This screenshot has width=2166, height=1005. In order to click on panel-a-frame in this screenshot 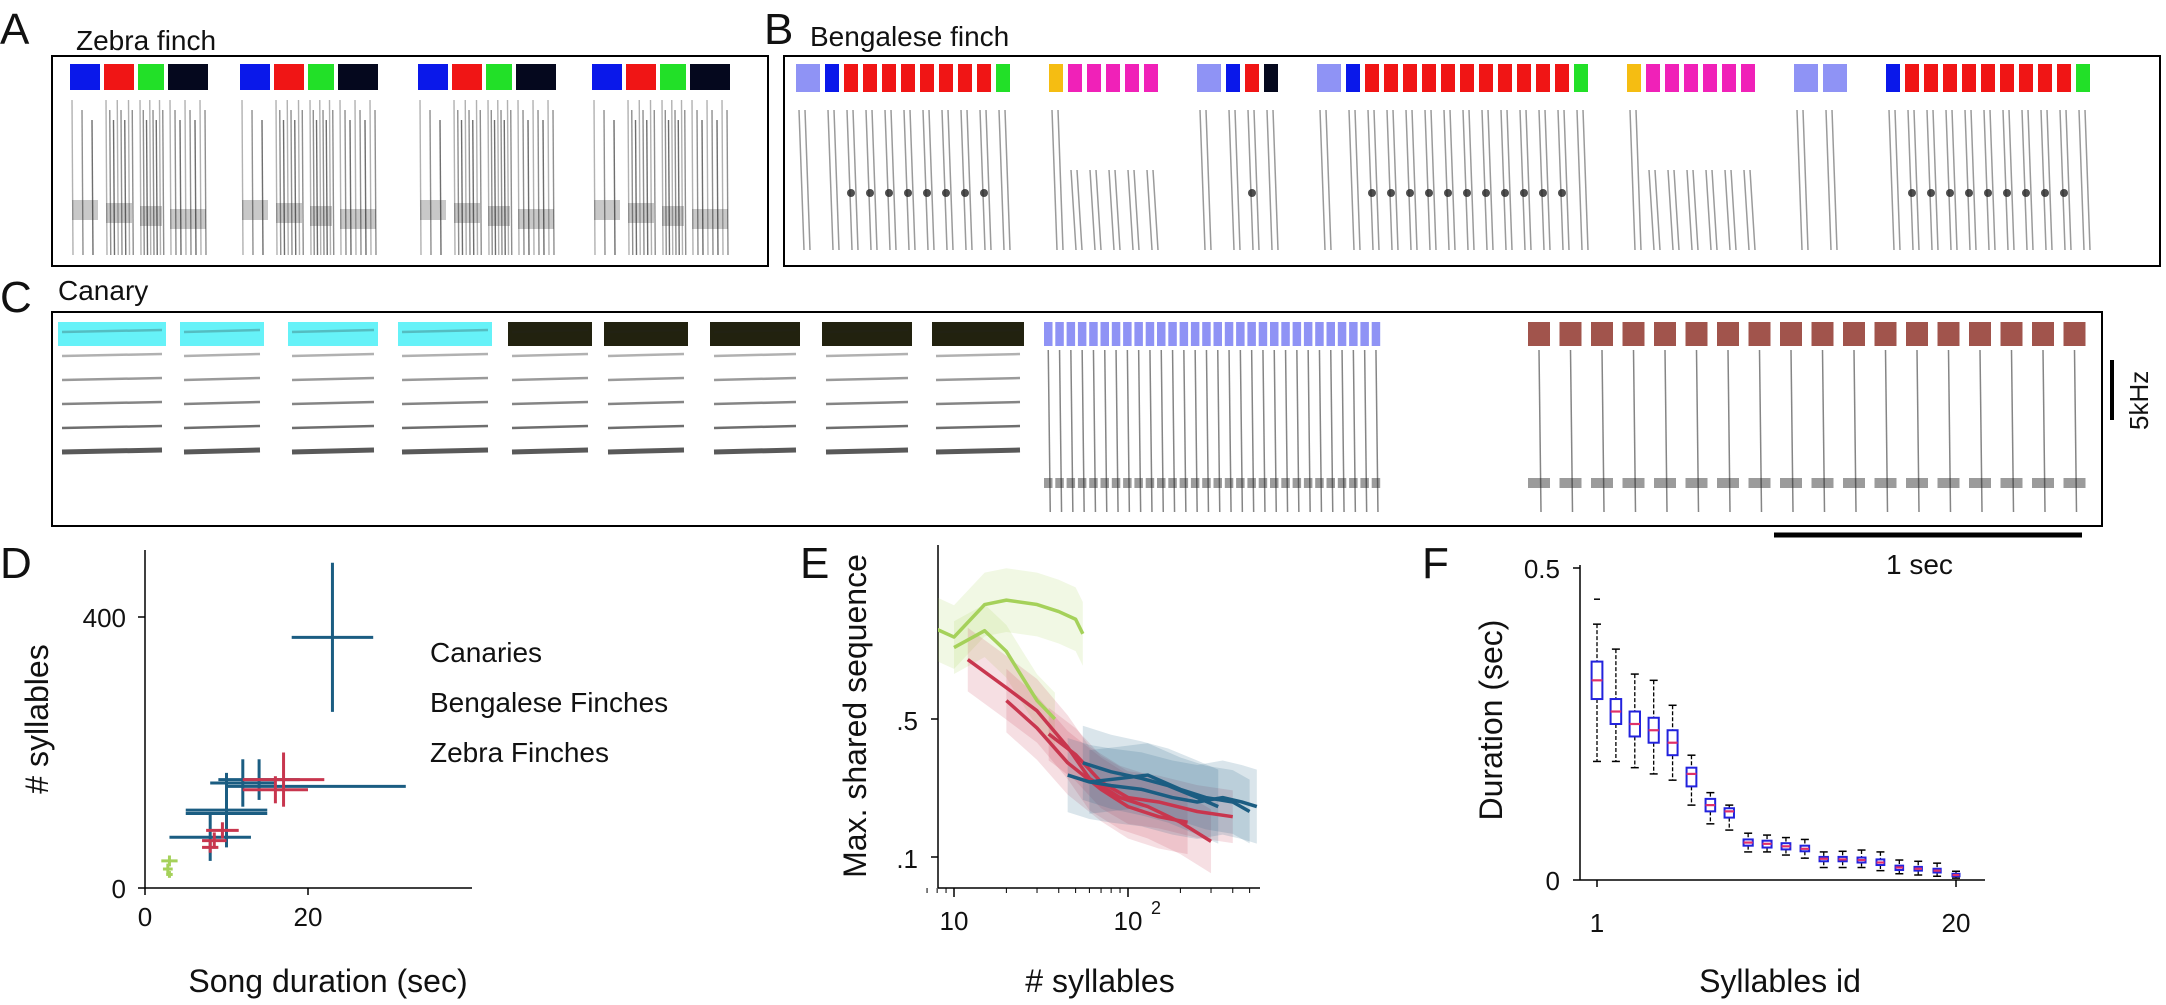, I will do `click(410, 161)`.